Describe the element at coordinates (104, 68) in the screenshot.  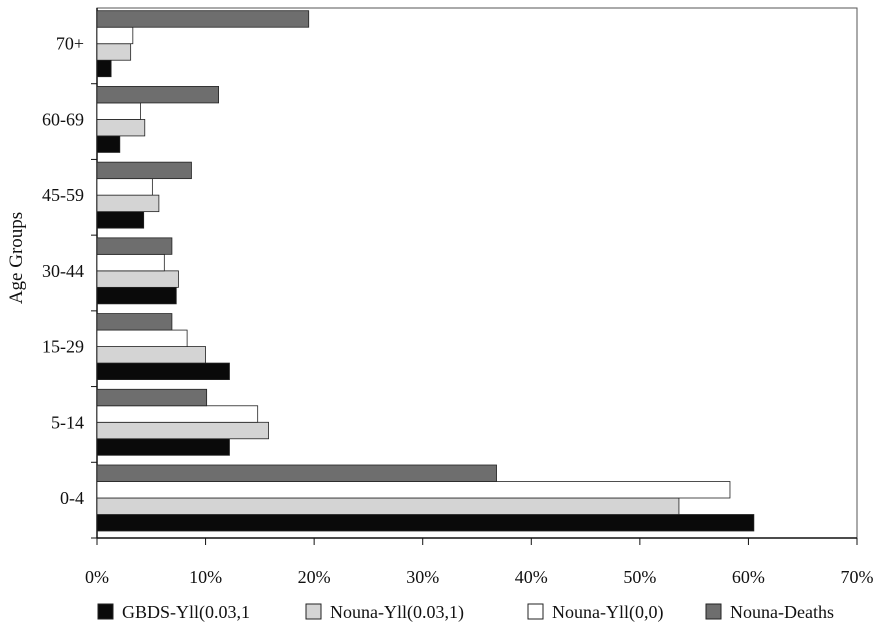
I see `bar-70+-gbds-yll-0-03-1` at that location.